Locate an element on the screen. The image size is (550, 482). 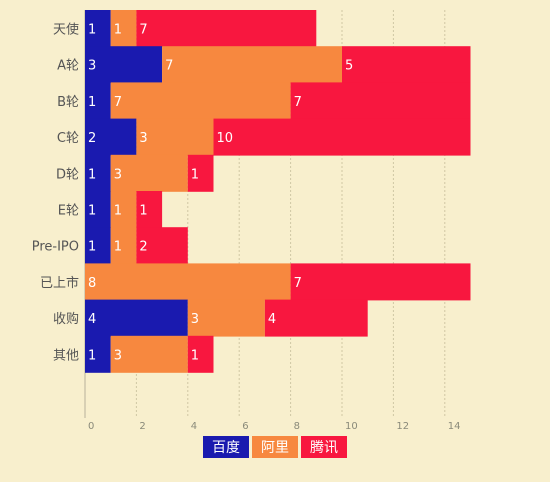
x-tick-labels: 0 2 4 6 8 10 12 14 is located at coordinates (274, 426).